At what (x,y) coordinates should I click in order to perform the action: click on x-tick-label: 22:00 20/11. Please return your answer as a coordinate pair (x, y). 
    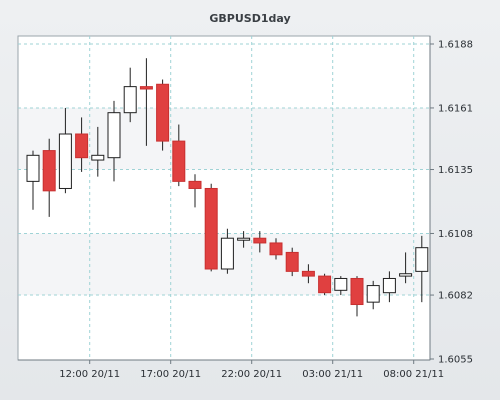
    Looking at the image, I should click on (251, 374).